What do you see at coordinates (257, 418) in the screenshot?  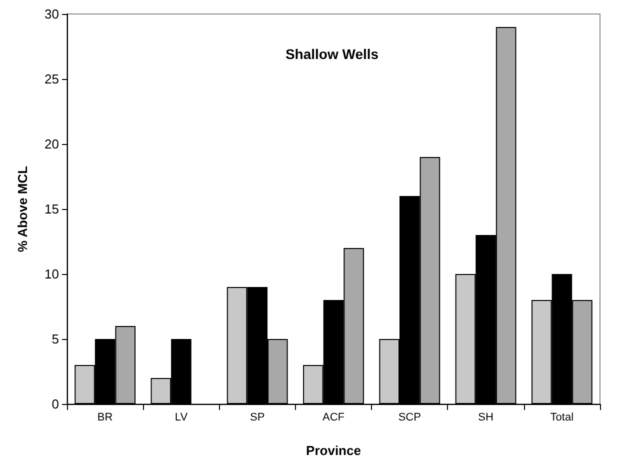 I see `x-tick-label: SP` at bounding box center [257, 418].